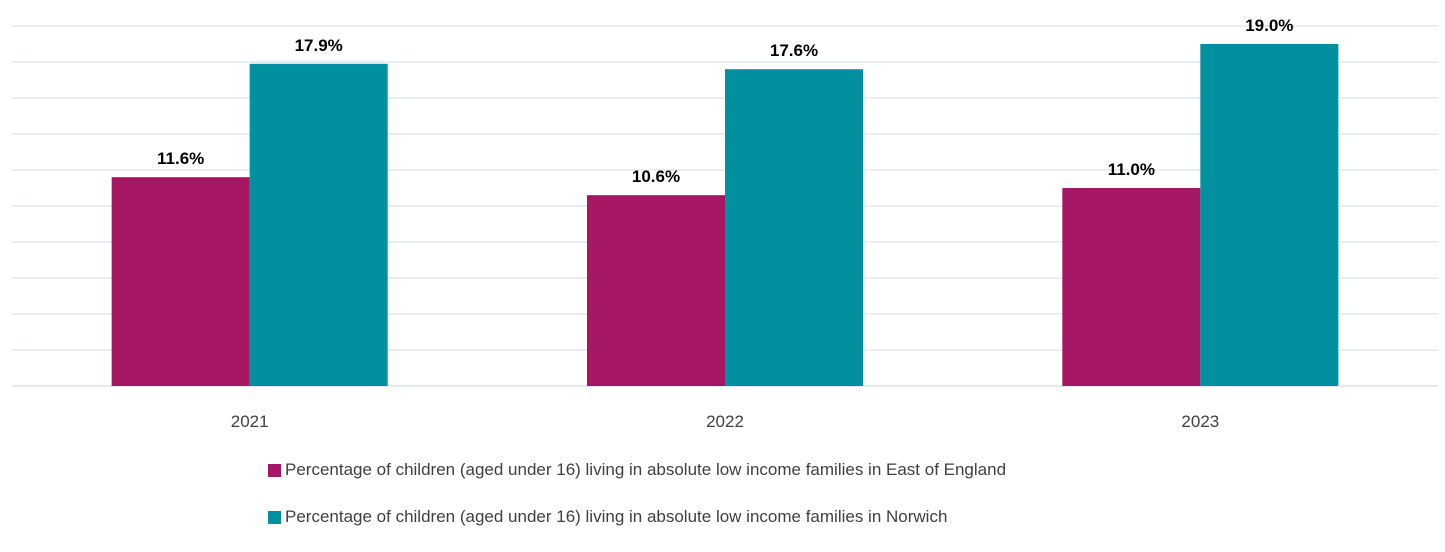  I want to click on x-tick-label-2022: 2022, so click(725, 421).